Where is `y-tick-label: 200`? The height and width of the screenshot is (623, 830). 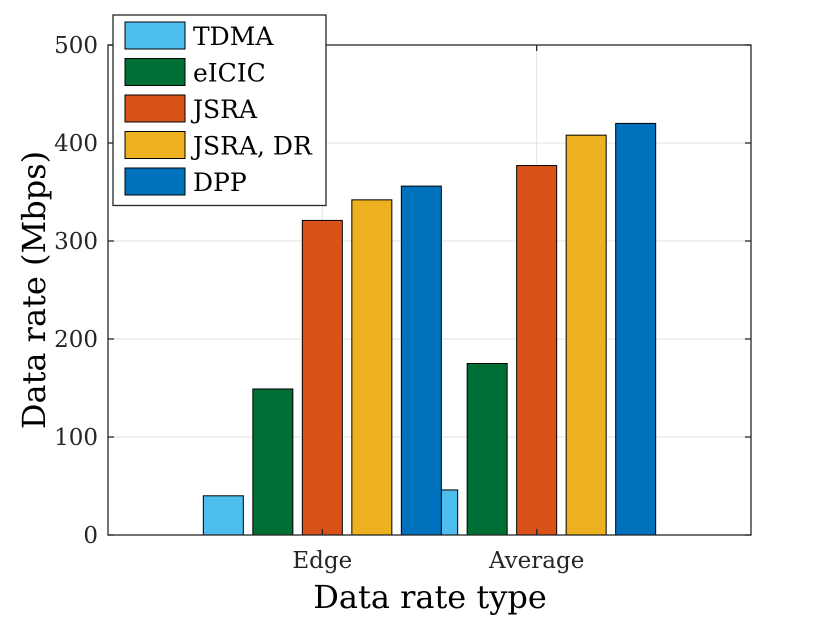 y-tick-label: 200 is located at coordinates (76, 340).